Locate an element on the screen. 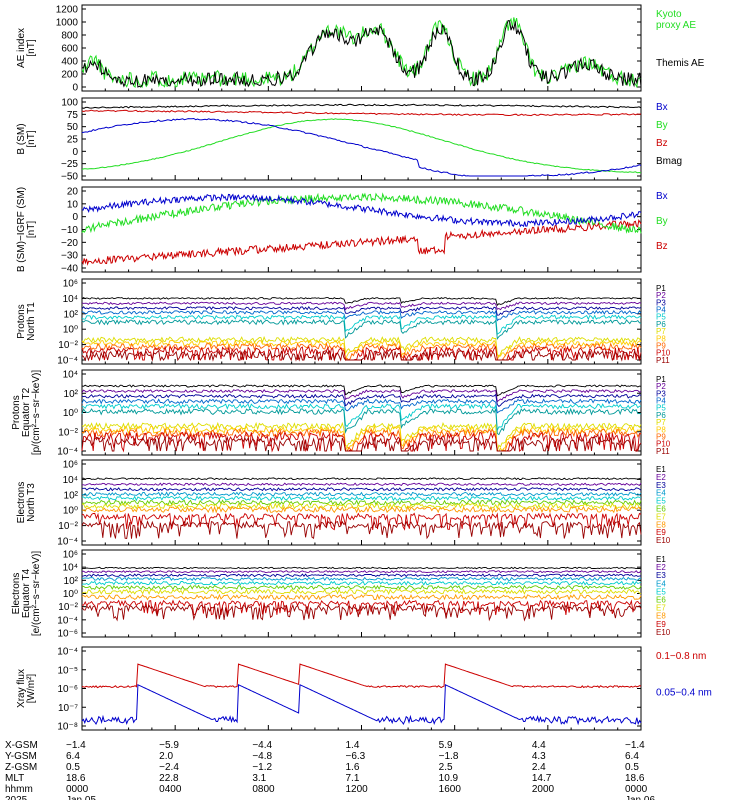 The image size is (750, 800). y-tick-label: 1000 is located at coordinates (67, 23).